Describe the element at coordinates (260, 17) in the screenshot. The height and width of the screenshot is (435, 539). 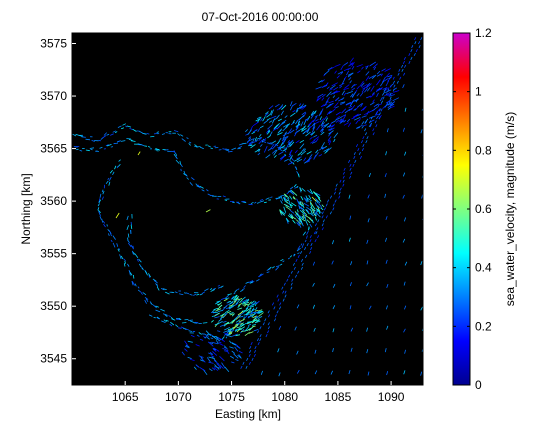
I see `chart-title: 07-Oct-2016 00:00:00` at that location.